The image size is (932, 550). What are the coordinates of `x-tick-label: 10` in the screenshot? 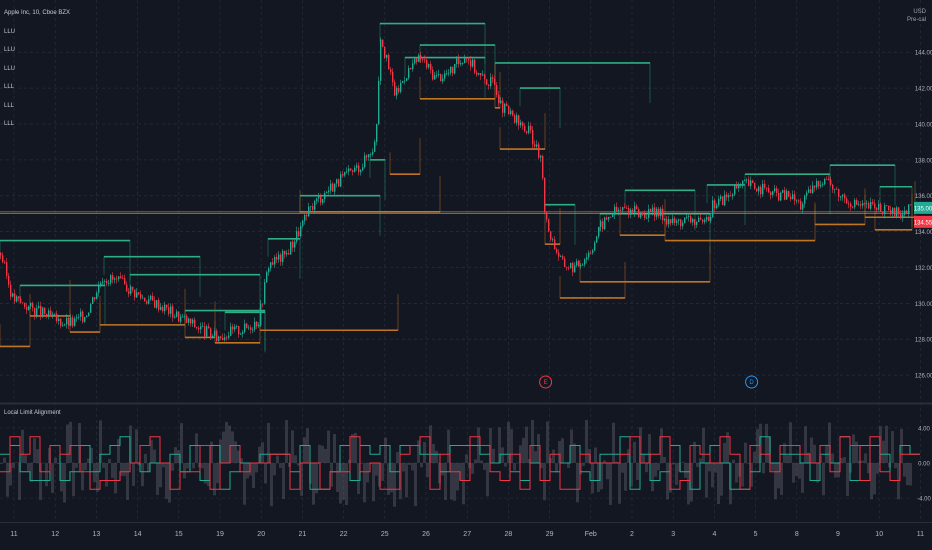 It's located at (879, 534).